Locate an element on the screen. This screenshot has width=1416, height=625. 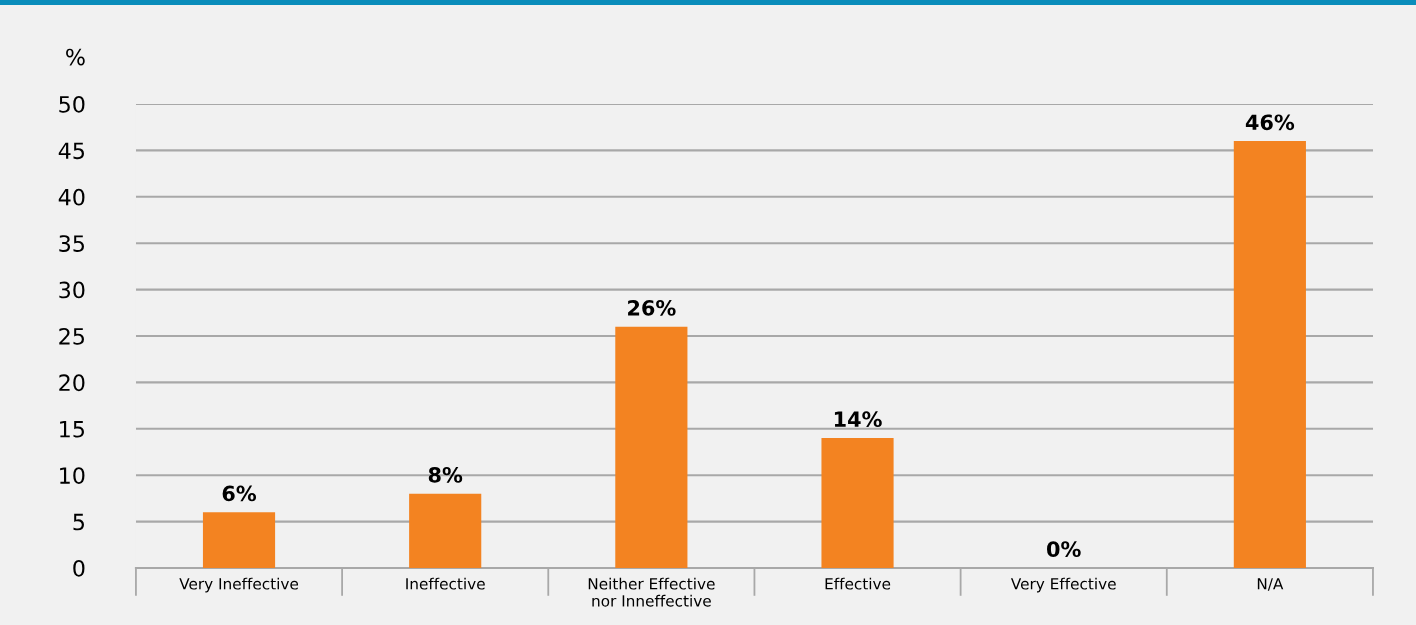
y-tick-label: 15 is located at coordinates (72, 429).